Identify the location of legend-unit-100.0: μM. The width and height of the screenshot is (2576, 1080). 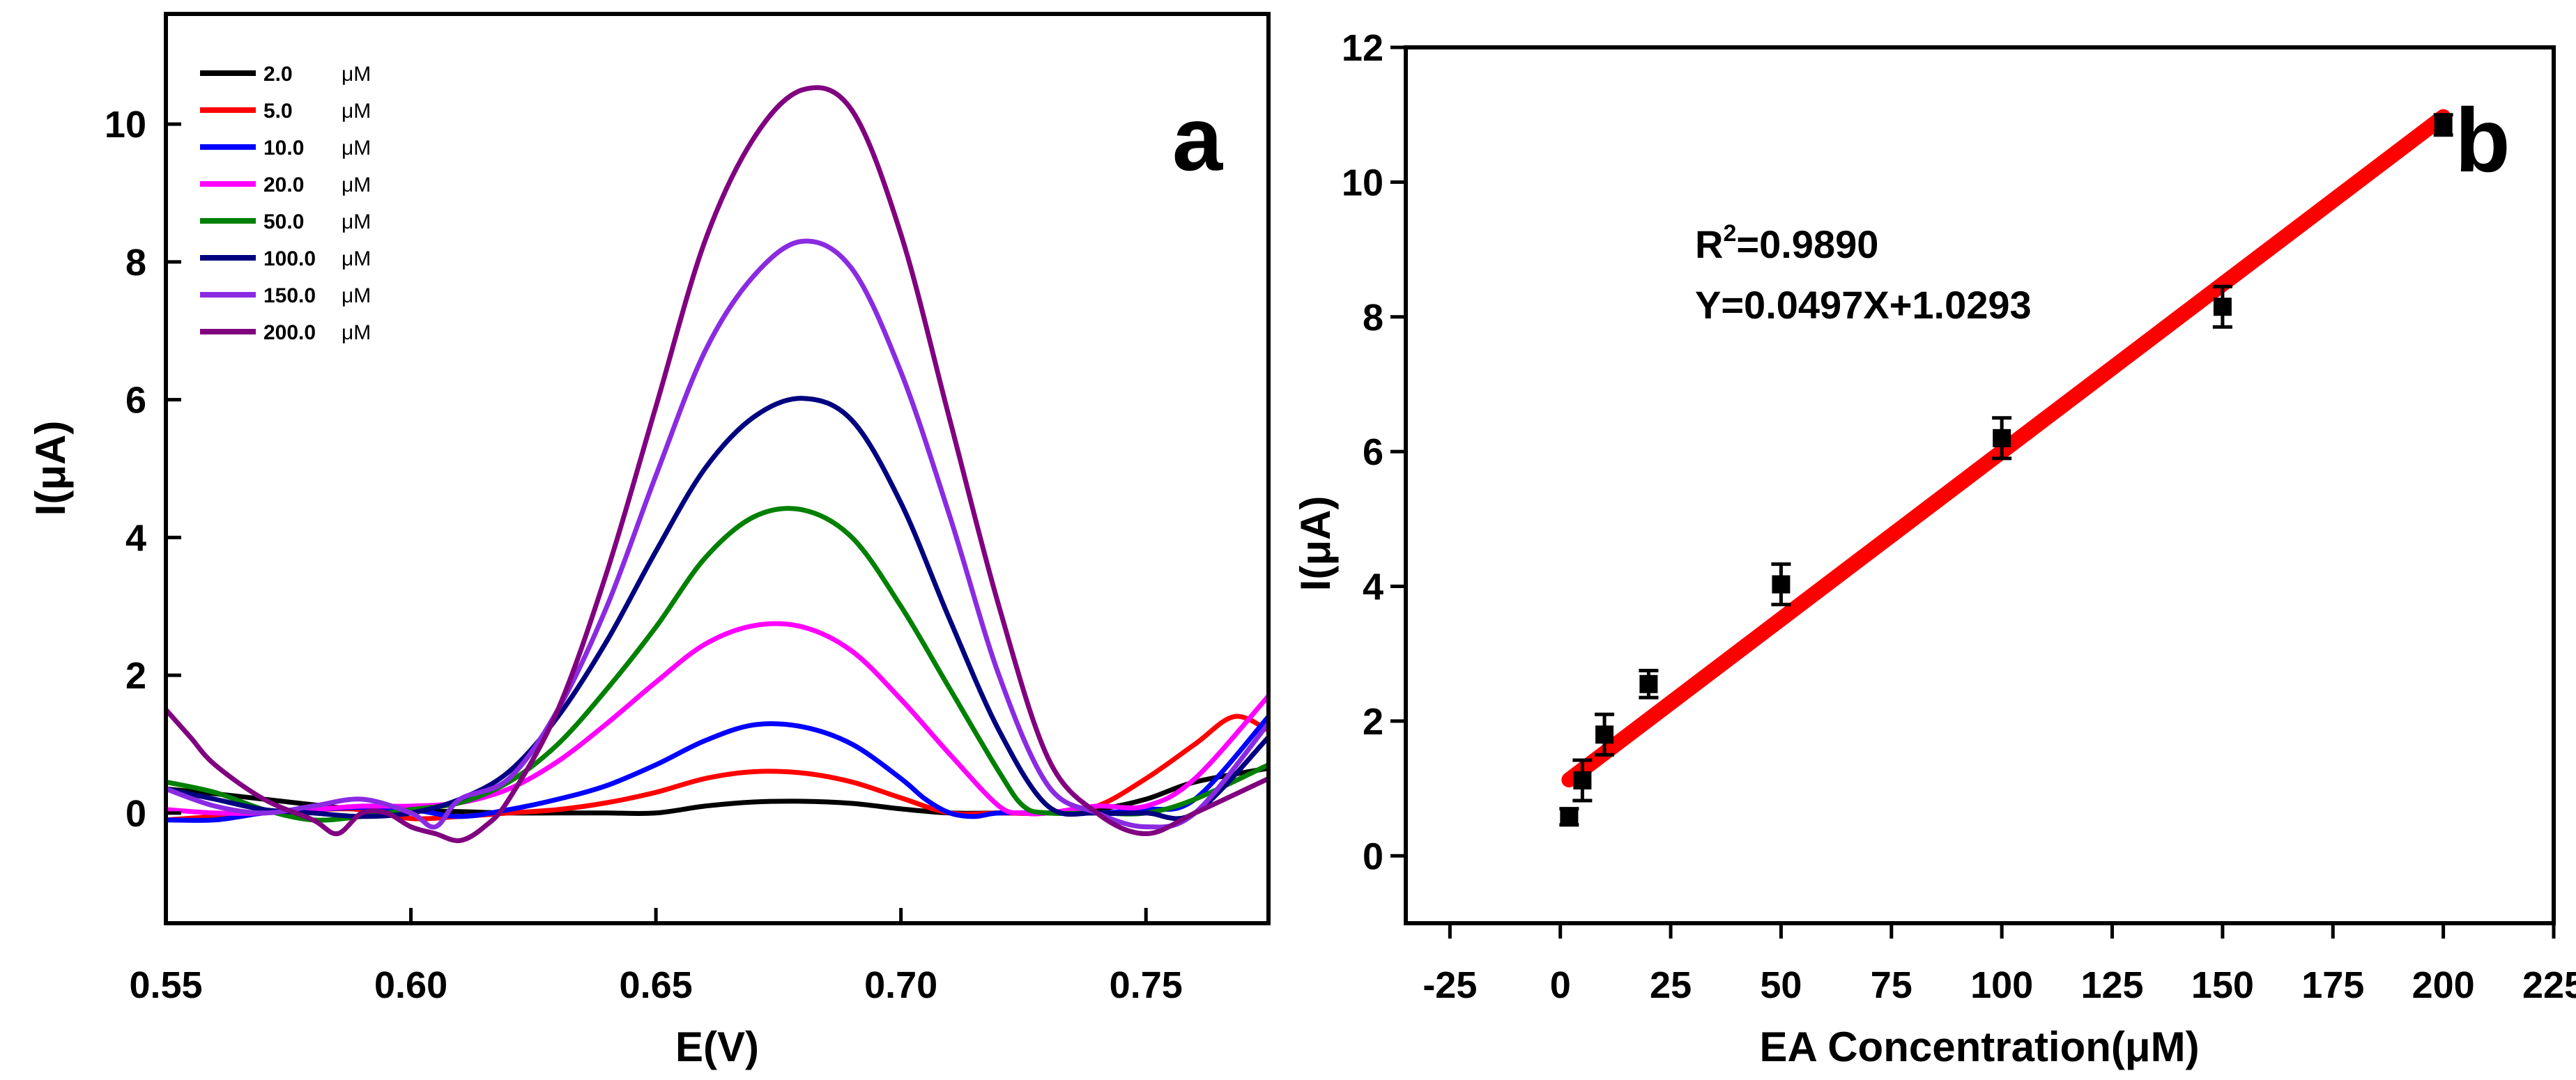
(356, 258).